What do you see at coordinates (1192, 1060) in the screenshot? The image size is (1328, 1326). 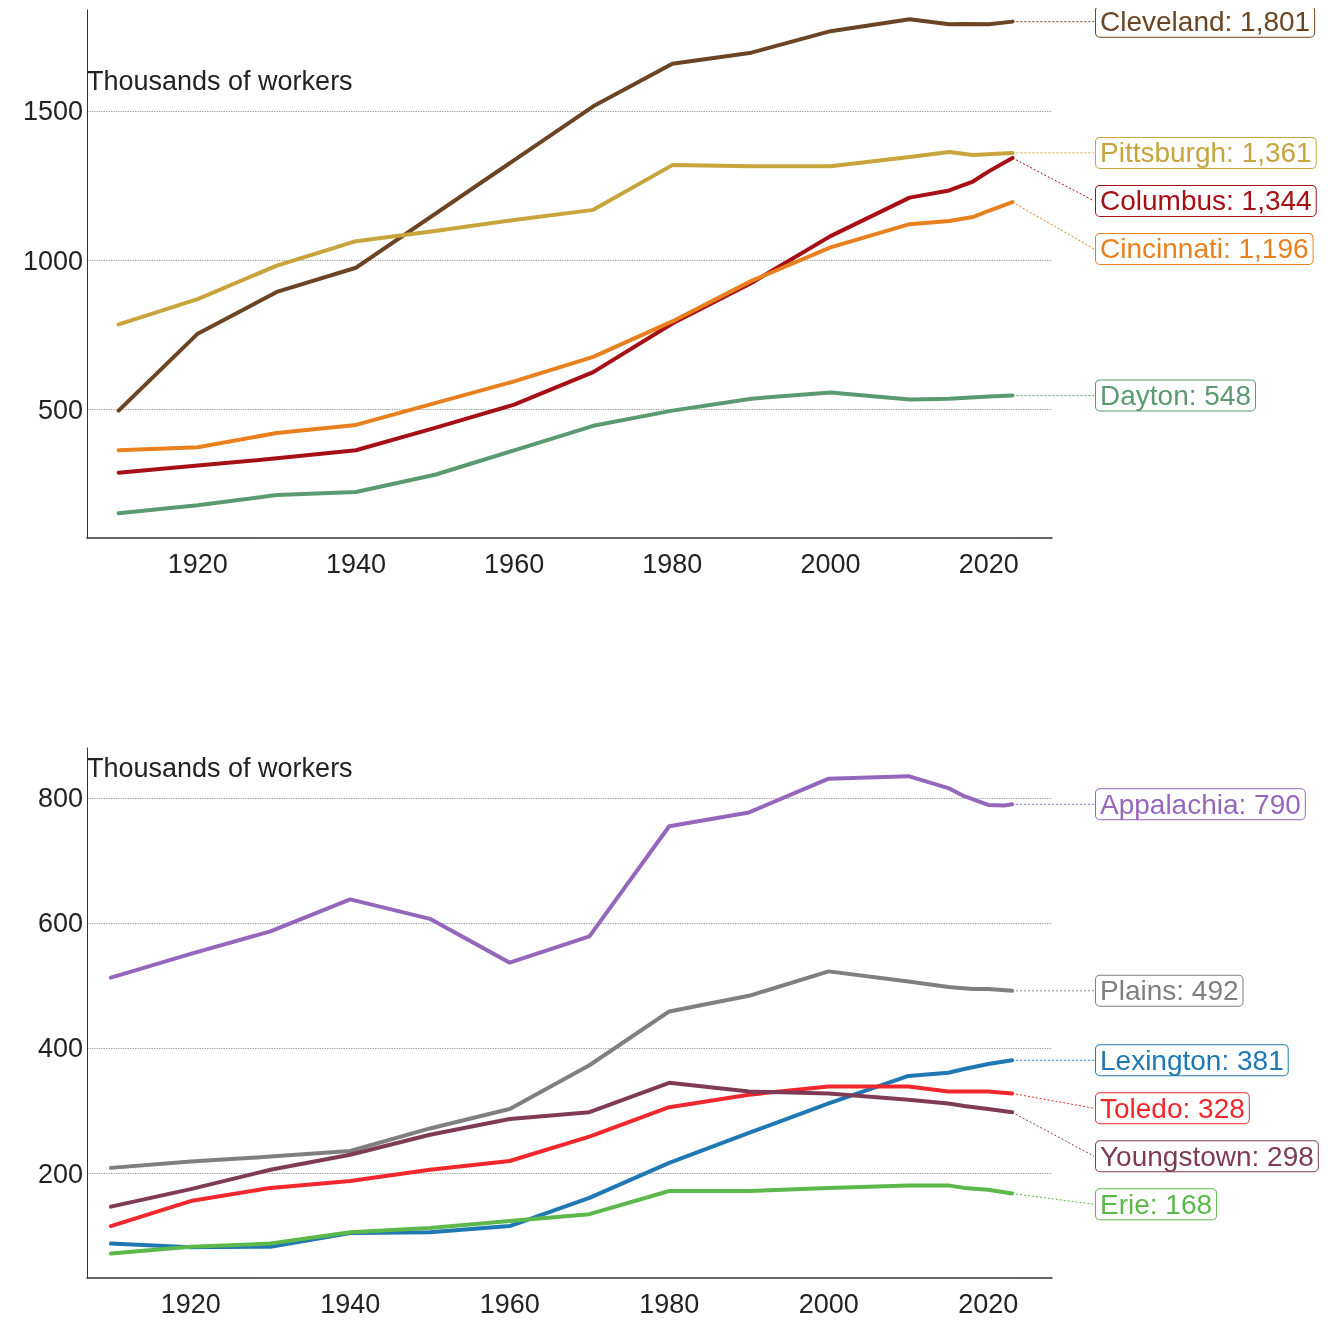 I see `legend-label: Lexington: 381` at bounding box center [1192, 1060].